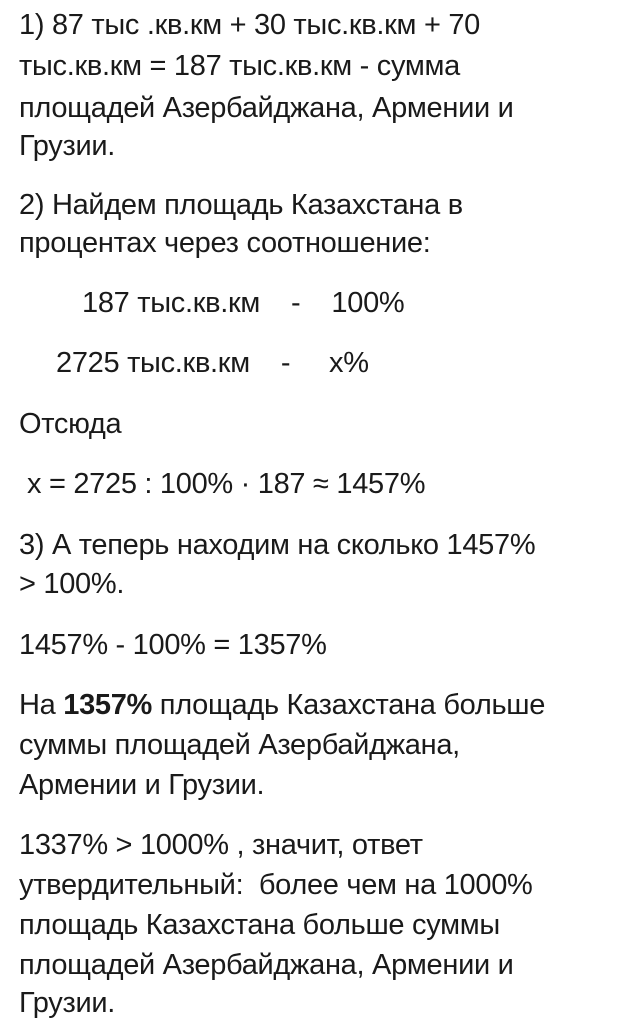 This screenshot has width=629, height=1025. I want to click on formula-line: x = 2725 : 100% · 187 ≈ 1457%, so click(226, 484).